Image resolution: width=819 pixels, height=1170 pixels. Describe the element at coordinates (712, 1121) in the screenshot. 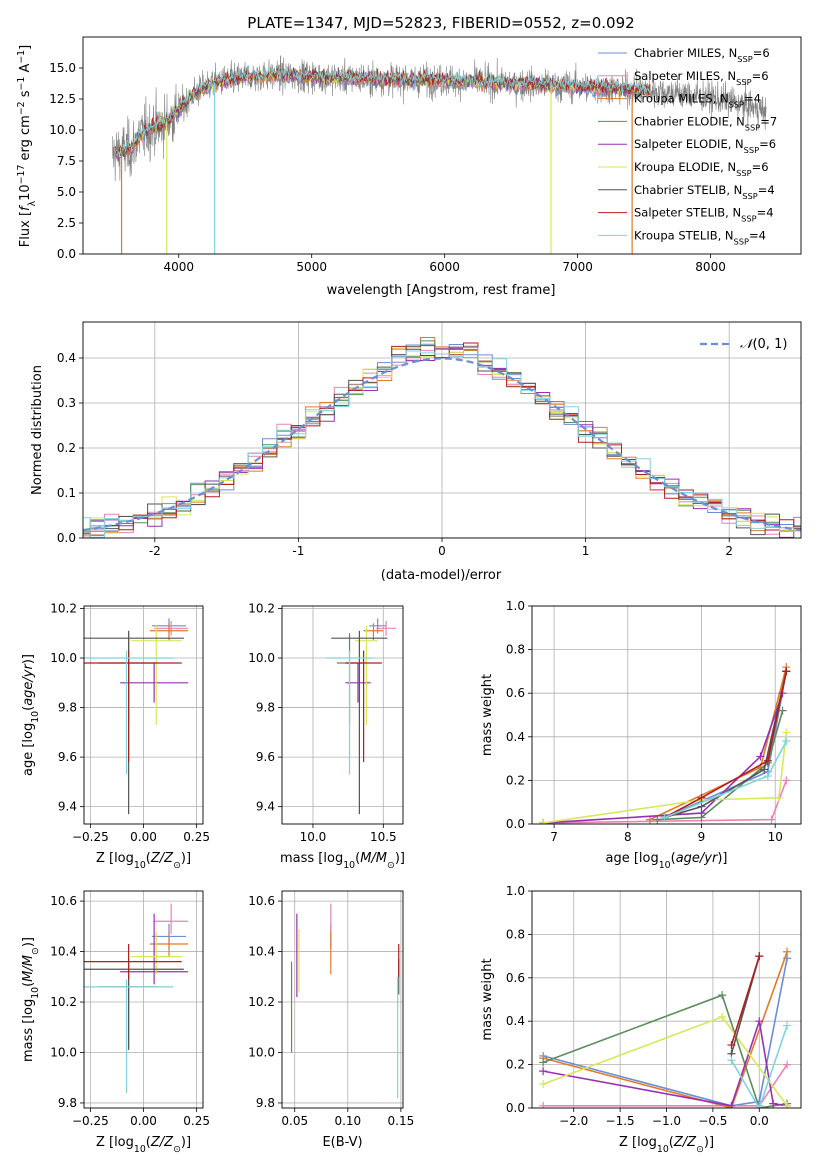

I see `x-tick-label: −0.5` at that location.